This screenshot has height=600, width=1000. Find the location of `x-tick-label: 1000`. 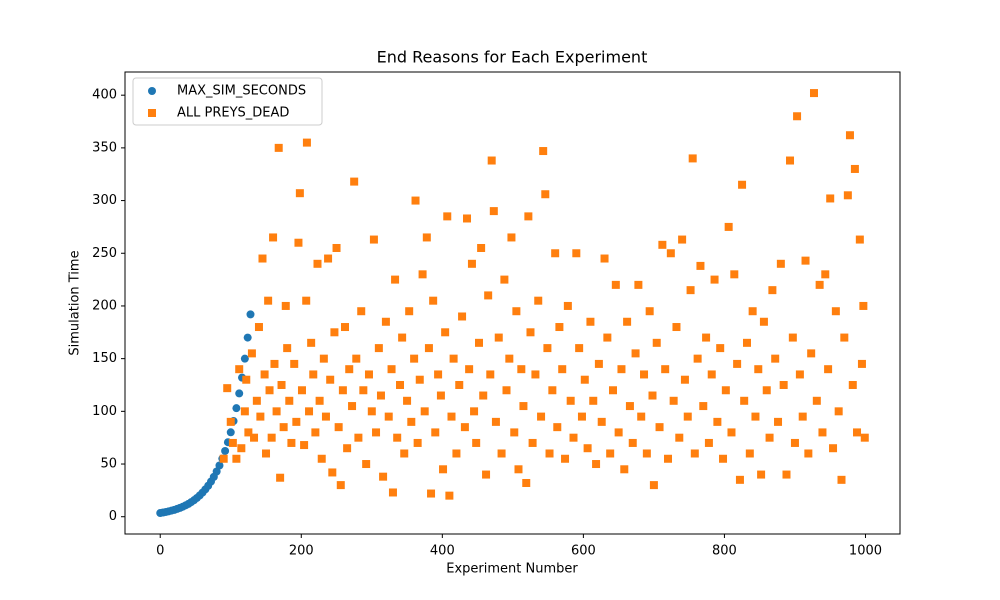

x-tick-label: 1000 is located at coordinates (865, 551).